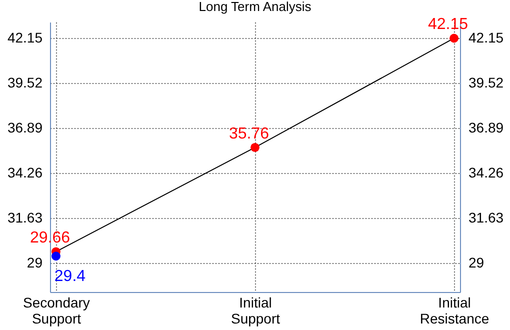  I want to click on y2-tick-label: 29, so click(476, 262).